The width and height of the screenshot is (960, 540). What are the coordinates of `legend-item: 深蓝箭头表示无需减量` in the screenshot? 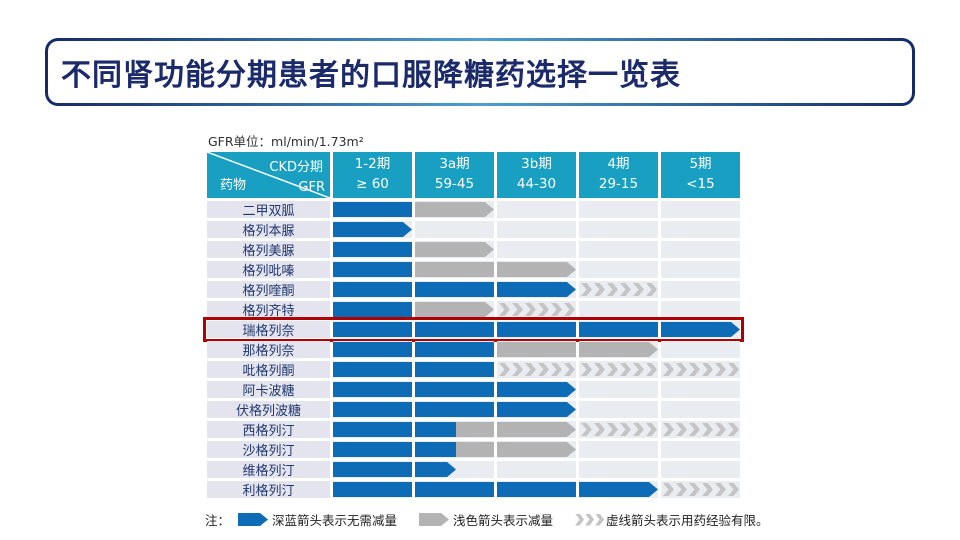 It's located at (317, 519).